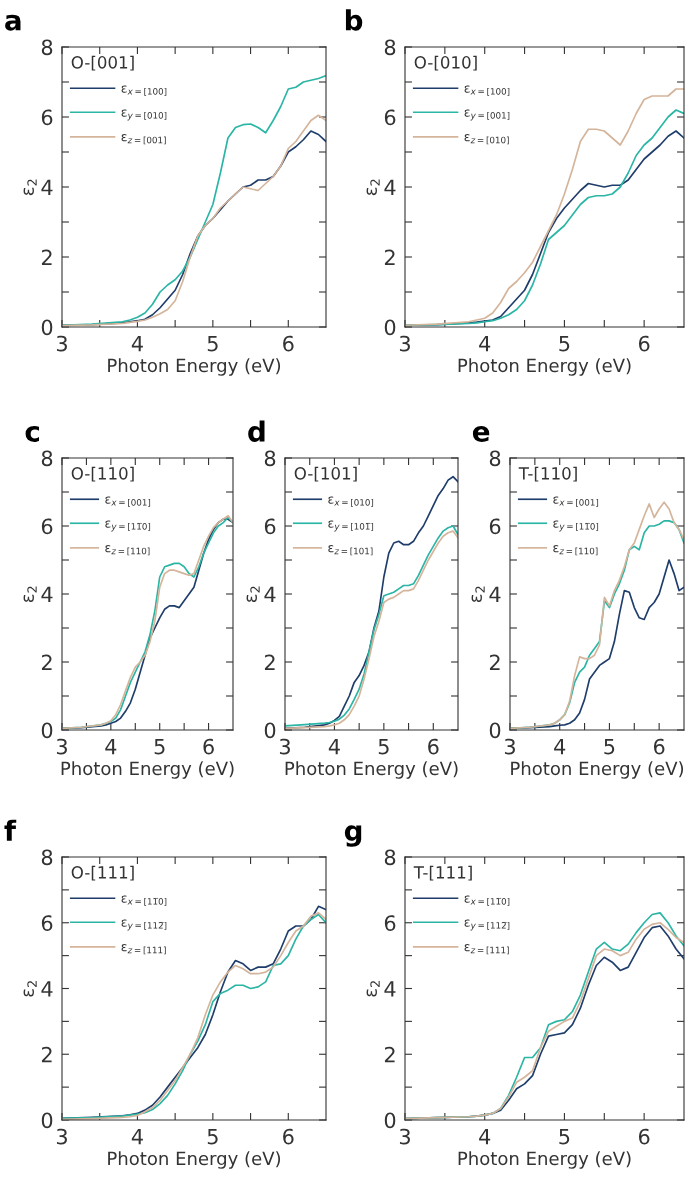 Image resolution: width=688 pixels, height=1183 pixels. I want to click on legend-title: O-[001], so click(102, 63).